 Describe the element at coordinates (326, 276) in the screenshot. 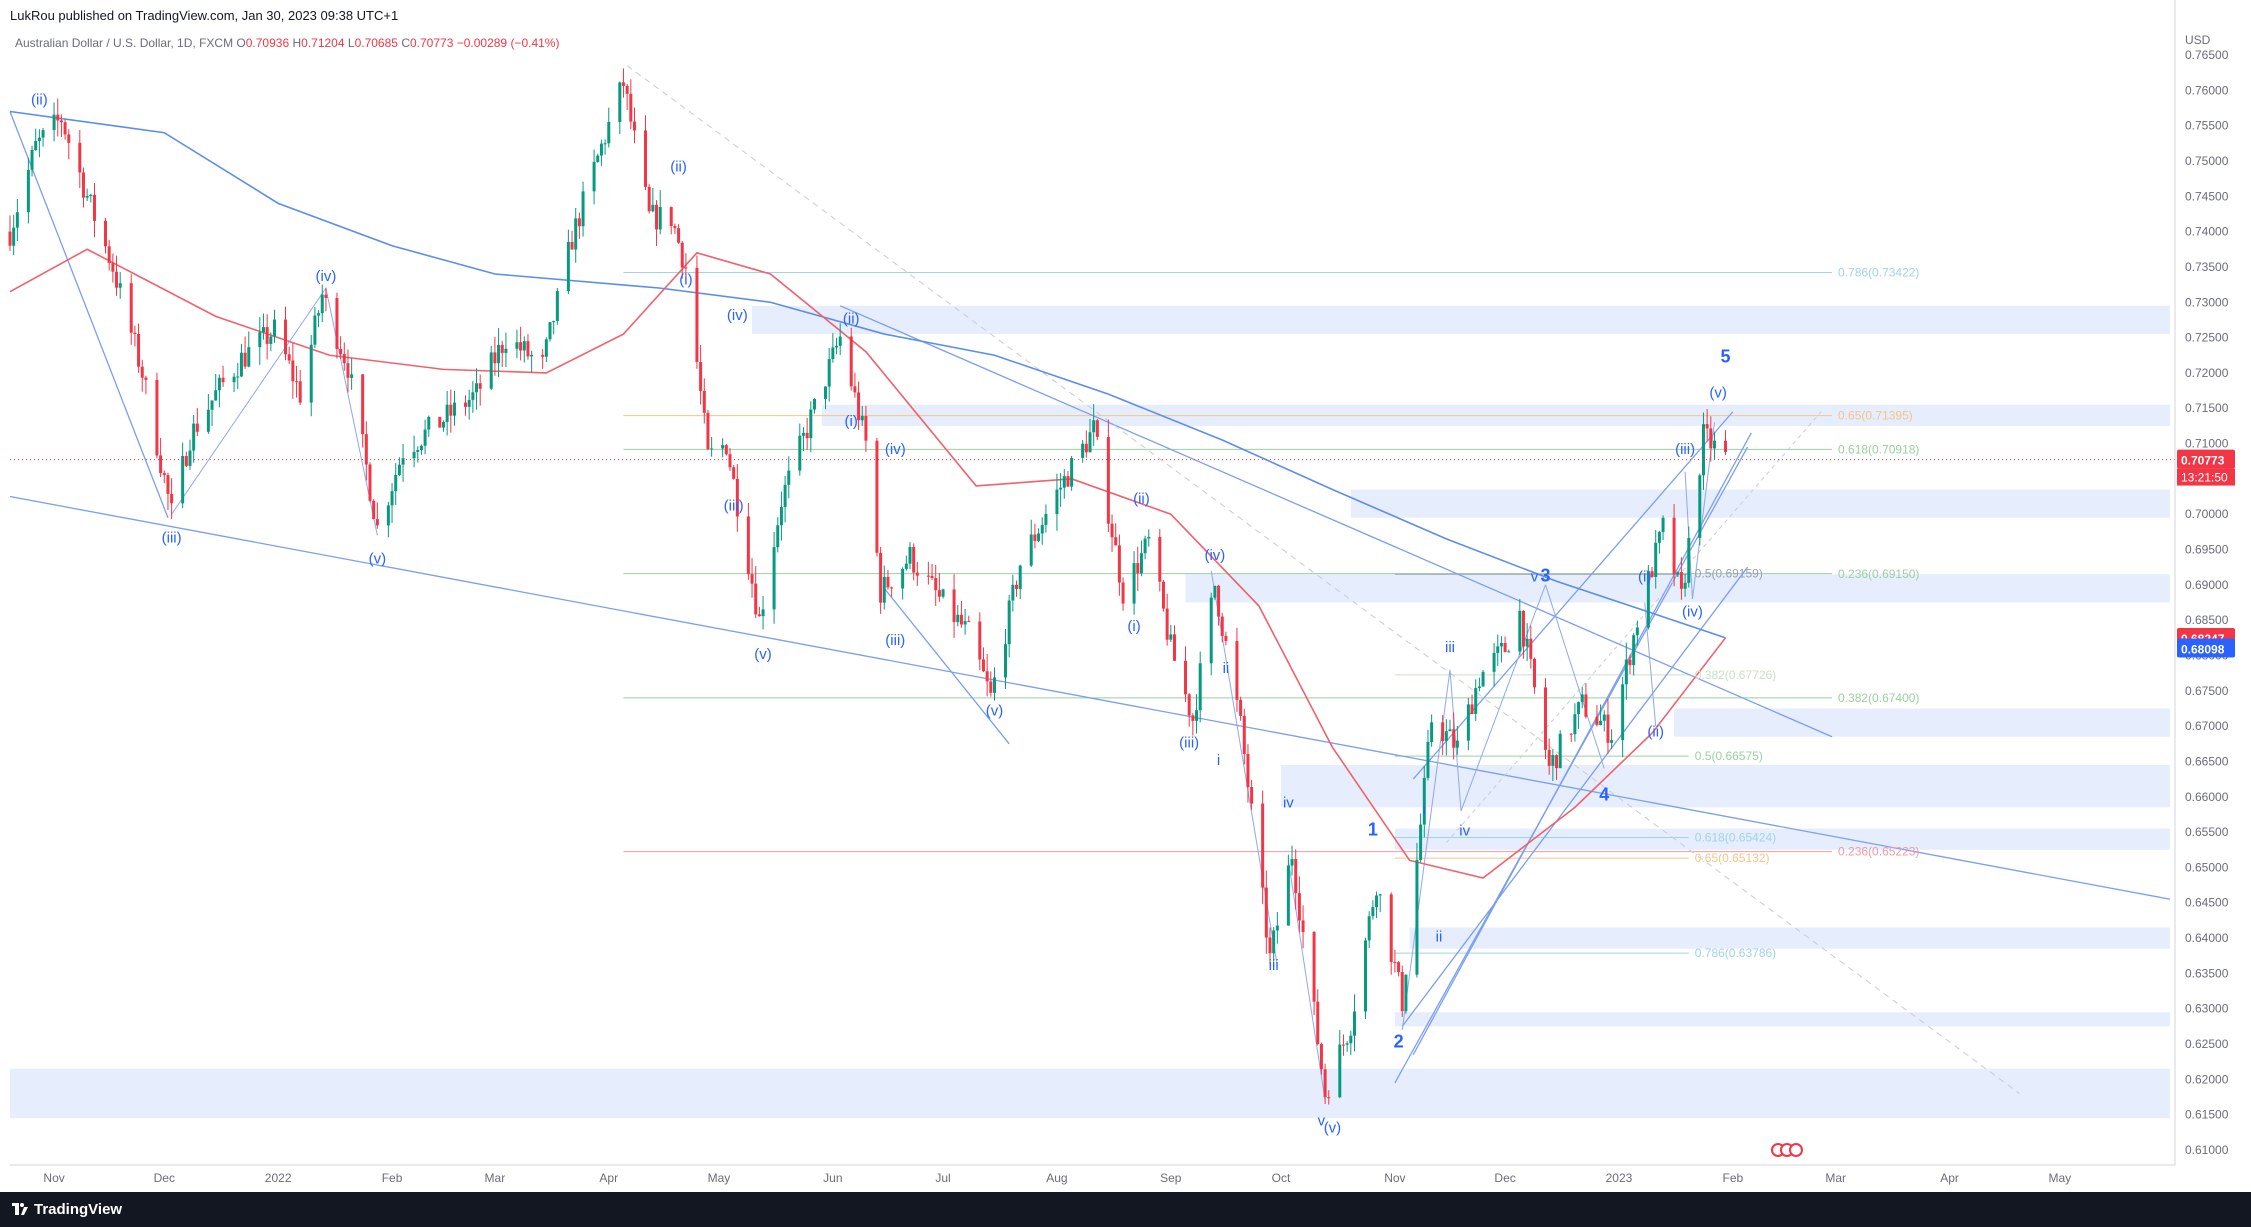

I see `wave-label: (iv)` at that location.